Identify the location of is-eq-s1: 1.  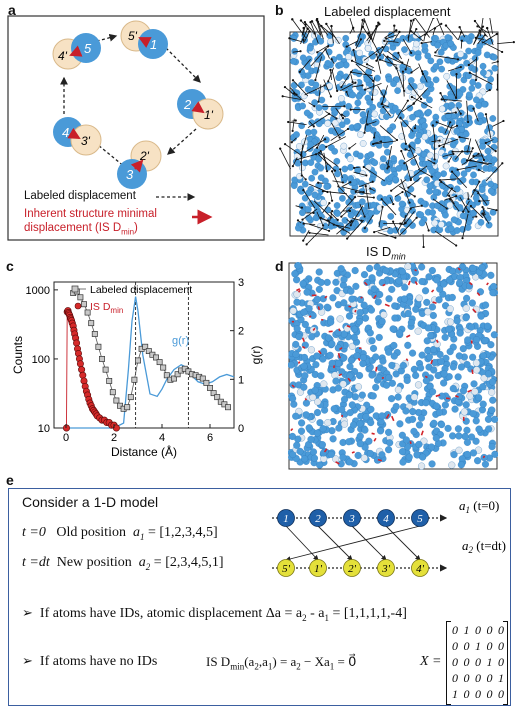
(270, 666).